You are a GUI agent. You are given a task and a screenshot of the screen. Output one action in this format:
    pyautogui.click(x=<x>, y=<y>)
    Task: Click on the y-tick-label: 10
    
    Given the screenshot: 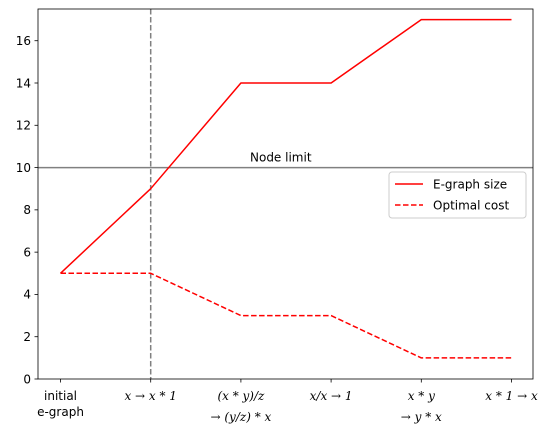 What is the action you would take?
    pyautogui.click(x=23, y=168)
    